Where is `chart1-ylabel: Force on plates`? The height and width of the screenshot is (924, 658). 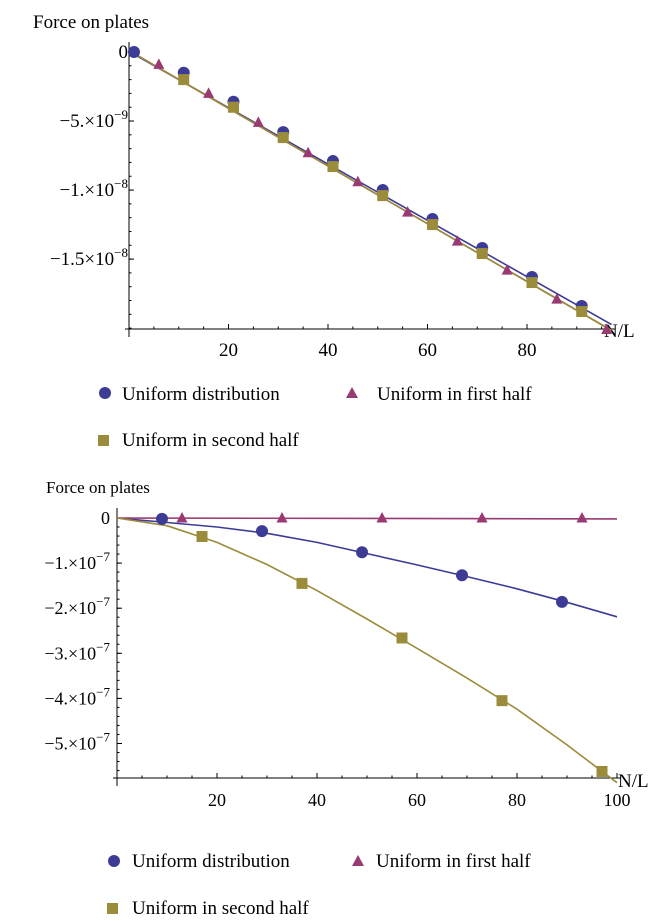
chart1-ylabel: Force on plates is located at coordinates (91, 22).